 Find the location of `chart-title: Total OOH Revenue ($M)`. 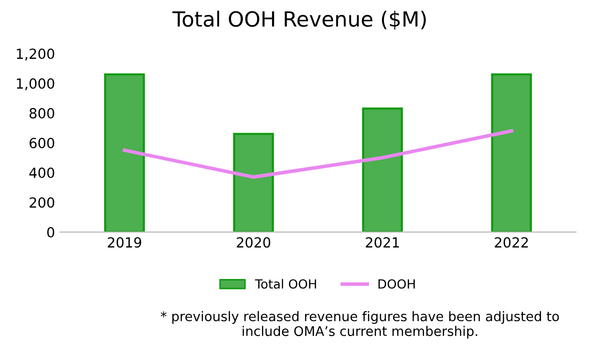

chart-title: Total OOH Revenue ($M) is located at coordinates (299, 20).